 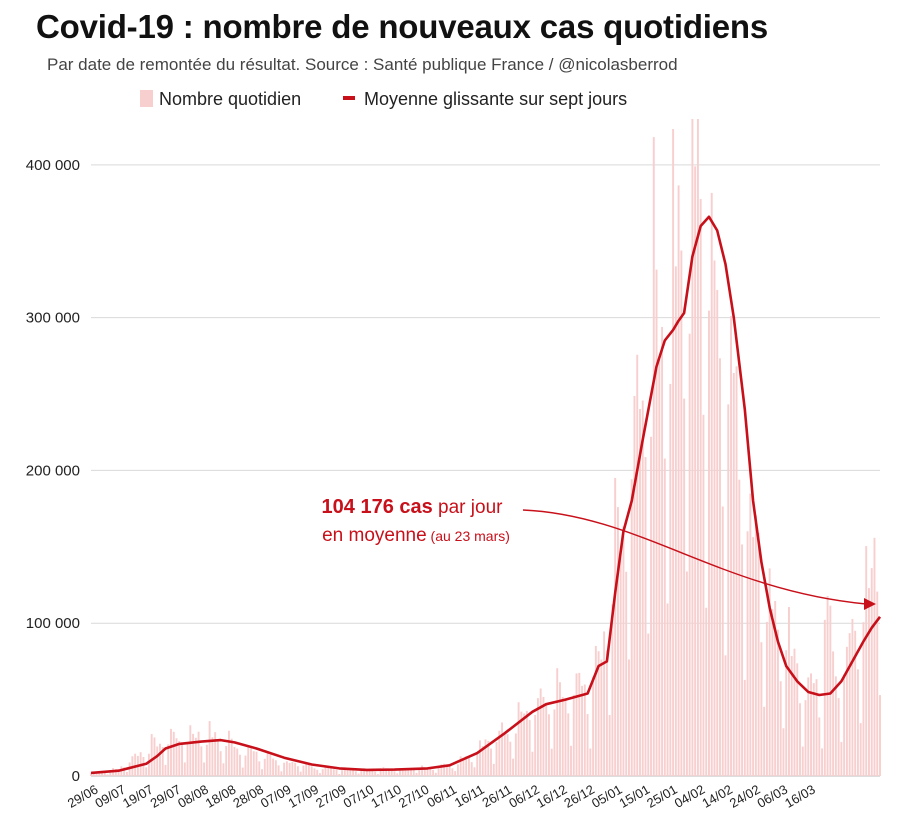 I want to click on annotation-value: 104 176 cas, so click(x=377, y=507).